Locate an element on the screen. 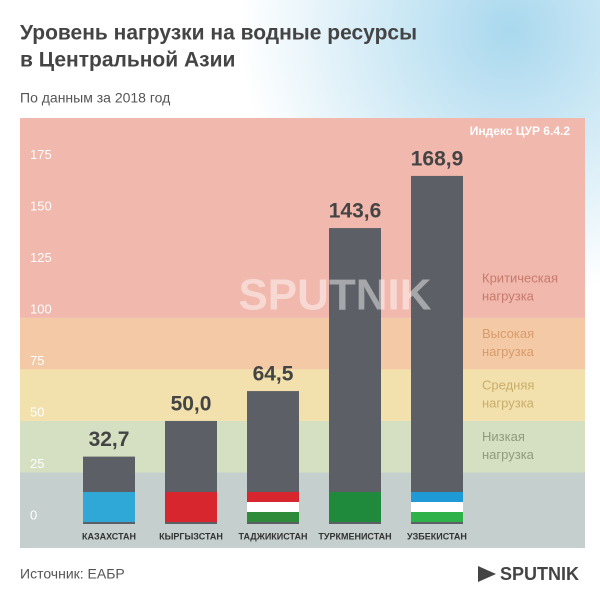  zone-label: Низкая is located at coordinates (503, 436).